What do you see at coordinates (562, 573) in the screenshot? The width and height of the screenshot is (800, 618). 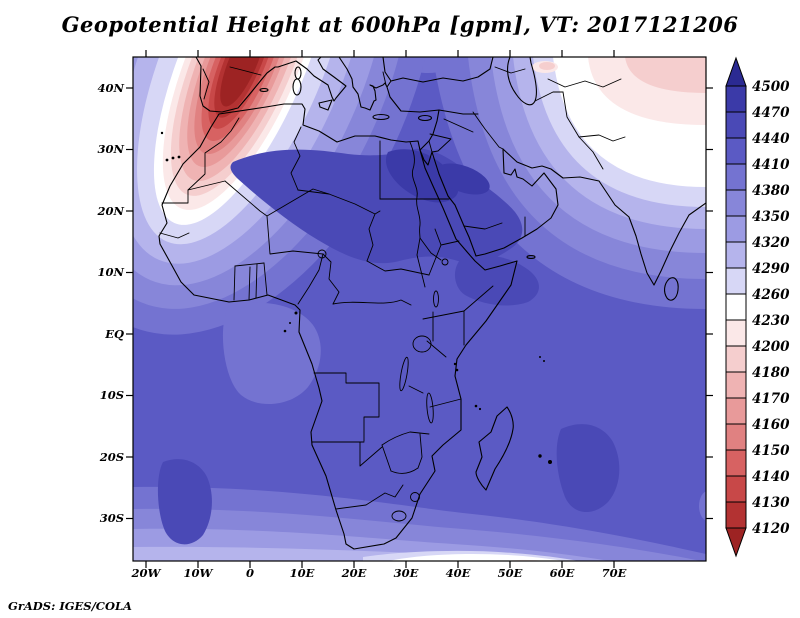 I see `lon-label-60e: 60E` at bounding box center [562, 573].